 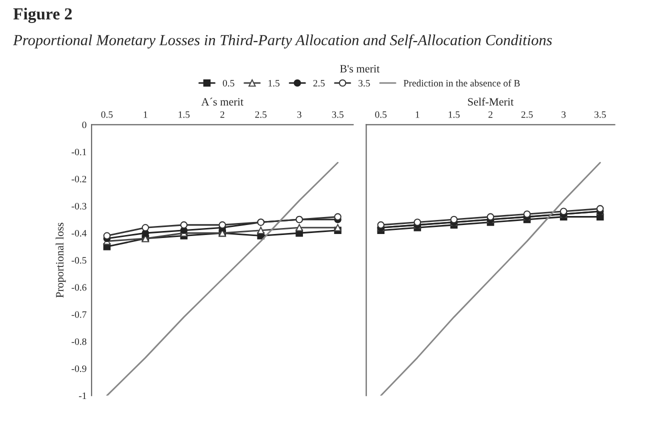 I want to click on legend-label: Prediction in the absence of B, so click(x=462, y=83).